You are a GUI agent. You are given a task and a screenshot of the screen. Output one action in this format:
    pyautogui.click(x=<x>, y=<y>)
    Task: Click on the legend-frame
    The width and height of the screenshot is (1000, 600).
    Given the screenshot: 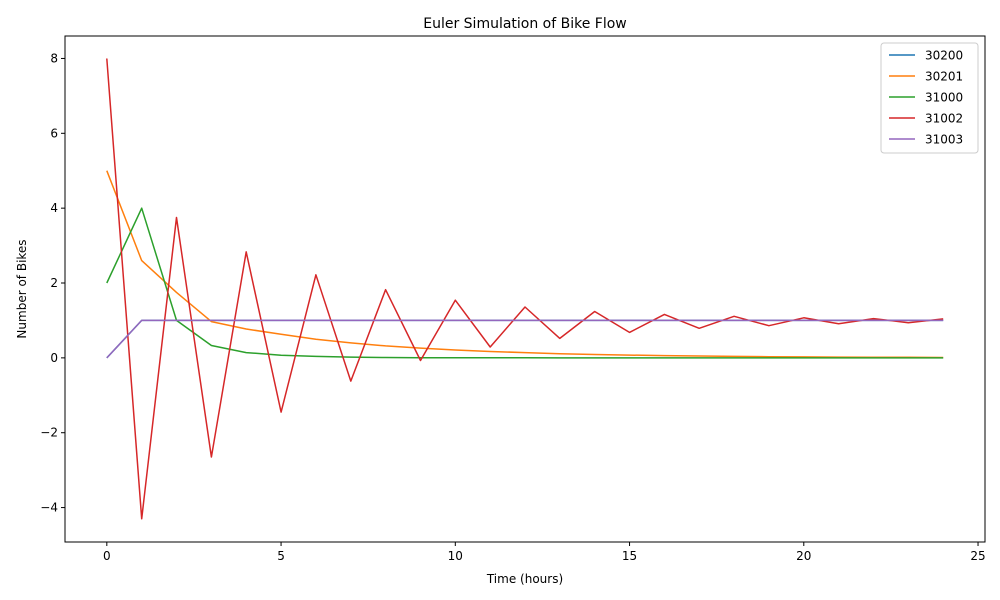 What is the action you would take?
    pyautogui.click(x=929, y=98)
    